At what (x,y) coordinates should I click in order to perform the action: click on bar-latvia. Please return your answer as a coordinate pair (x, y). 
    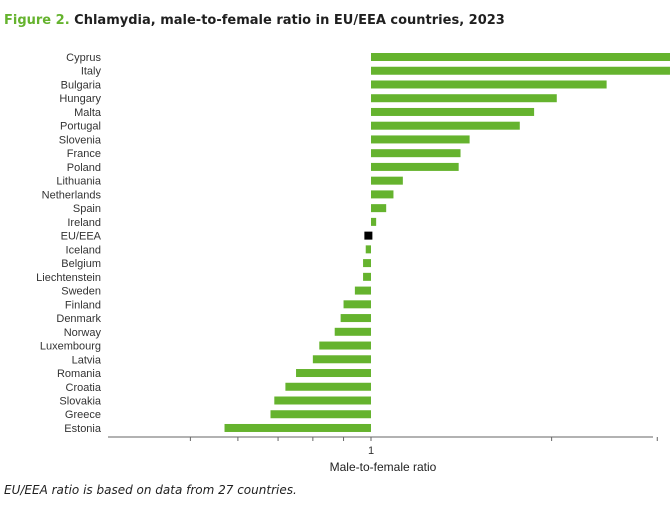
    Looking at the image, I should click on (341, 359).